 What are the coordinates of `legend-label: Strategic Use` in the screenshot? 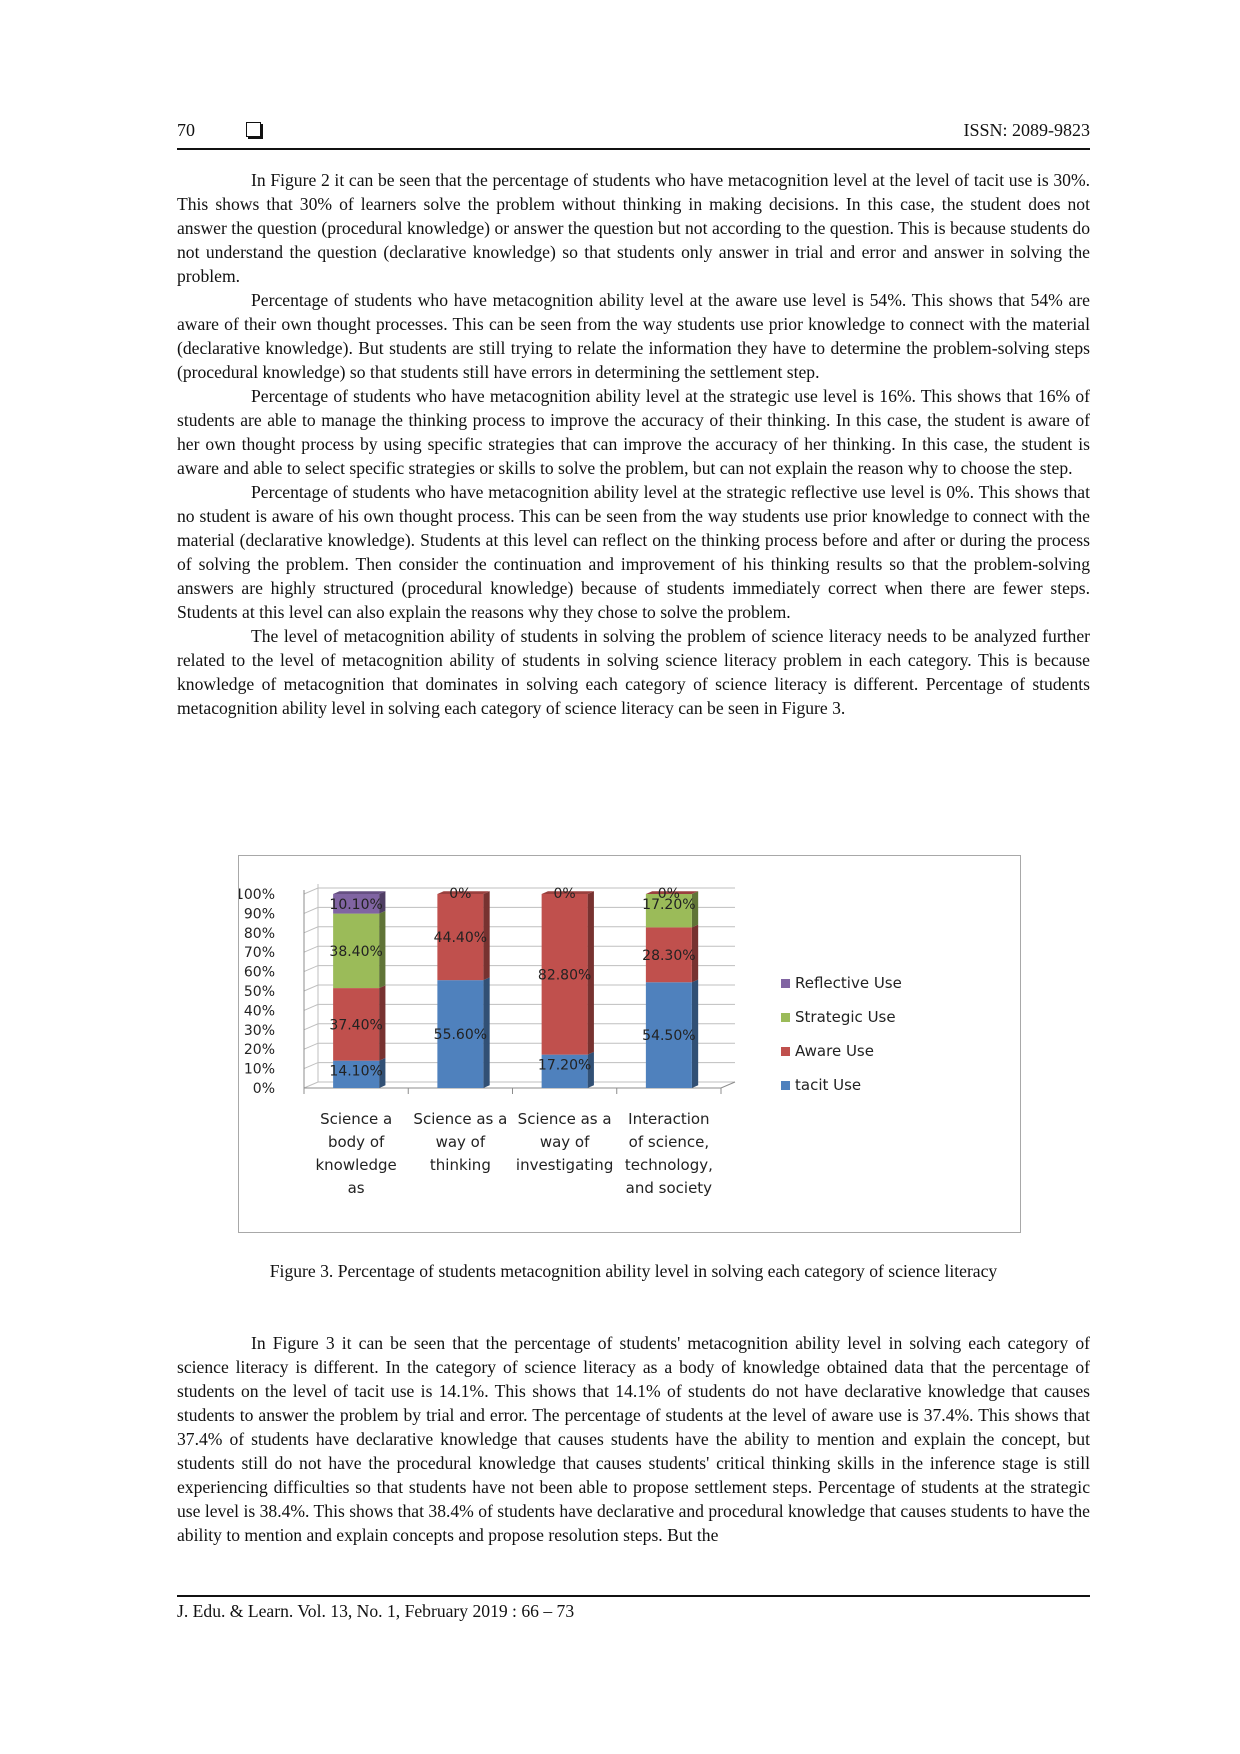 It's located at (845, 1017).